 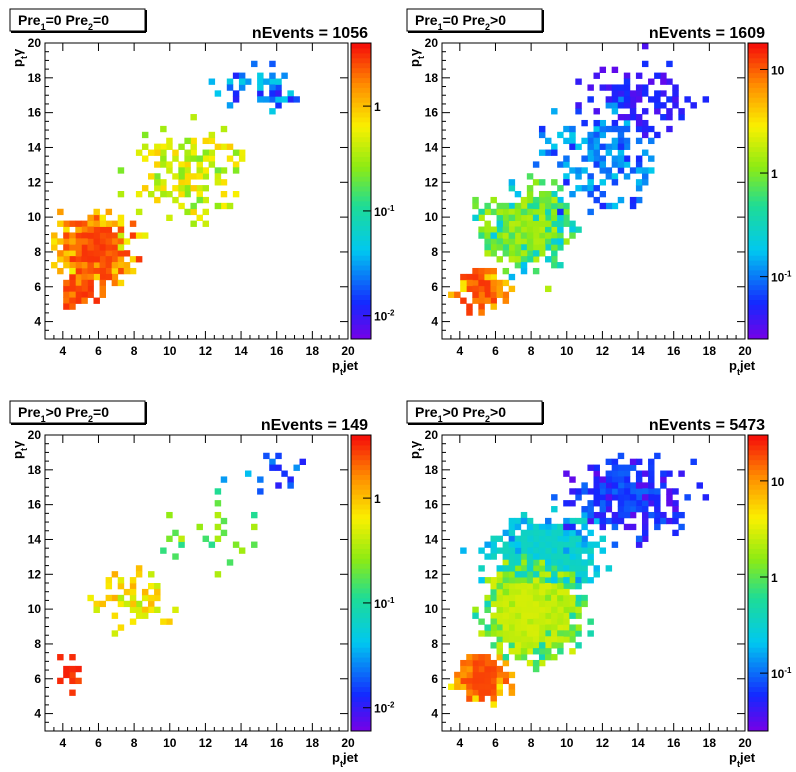 What do you see at coordinates (348, 743) in the screenshot?
I see `x-tick-label: 20` at bounding box center [348, 743].